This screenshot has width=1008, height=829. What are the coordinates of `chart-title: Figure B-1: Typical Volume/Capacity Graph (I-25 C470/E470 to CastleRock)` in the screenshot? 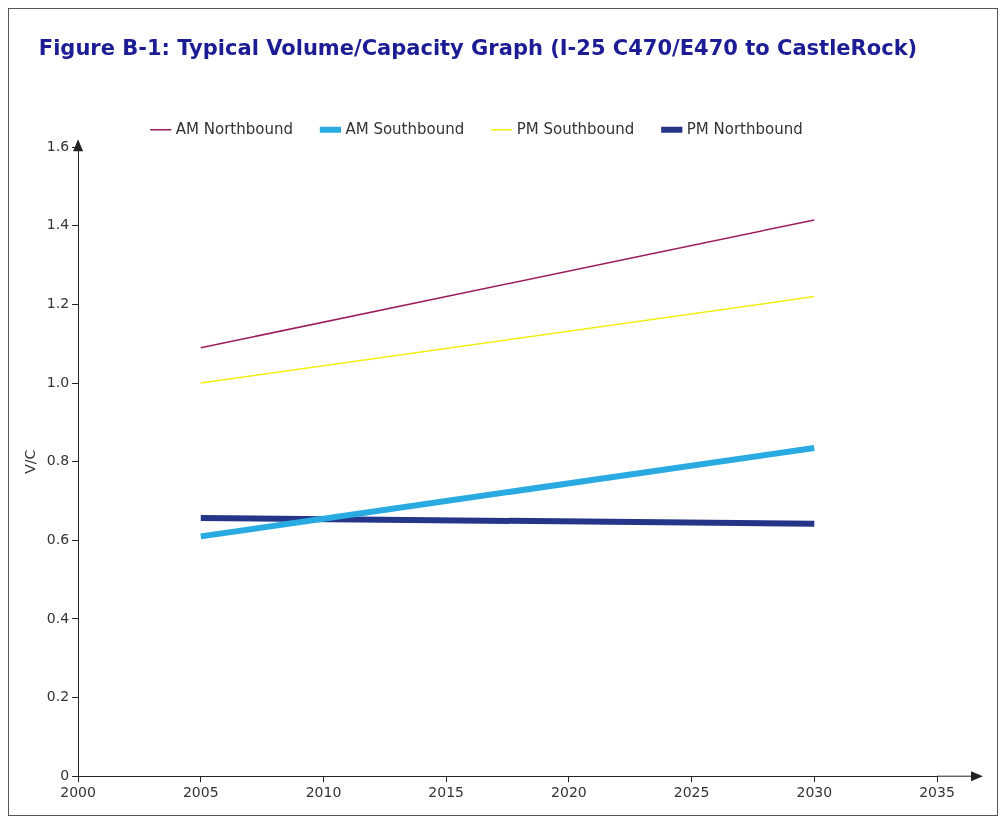 It's located at (478, 48).